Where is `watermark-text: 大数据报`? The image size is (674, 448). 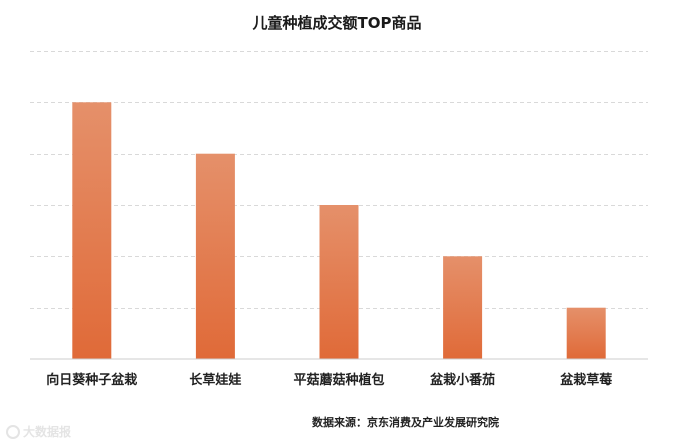
watermark-text: 大数据报 is located at coordinates (47, 432).